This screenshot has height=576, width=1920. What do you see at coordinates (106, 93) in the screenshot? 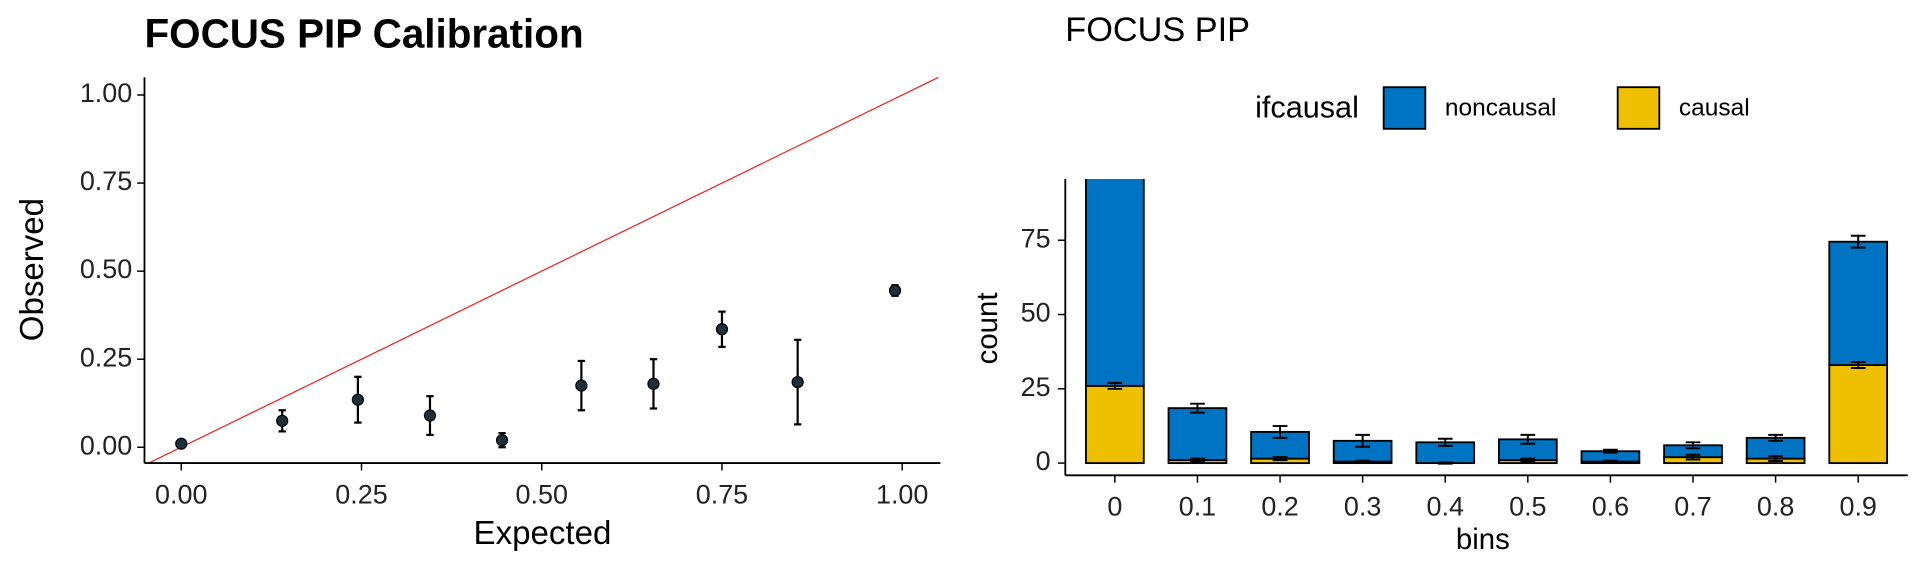
I see `y-tick-label: 1.00` at bounding box center [106, 93].